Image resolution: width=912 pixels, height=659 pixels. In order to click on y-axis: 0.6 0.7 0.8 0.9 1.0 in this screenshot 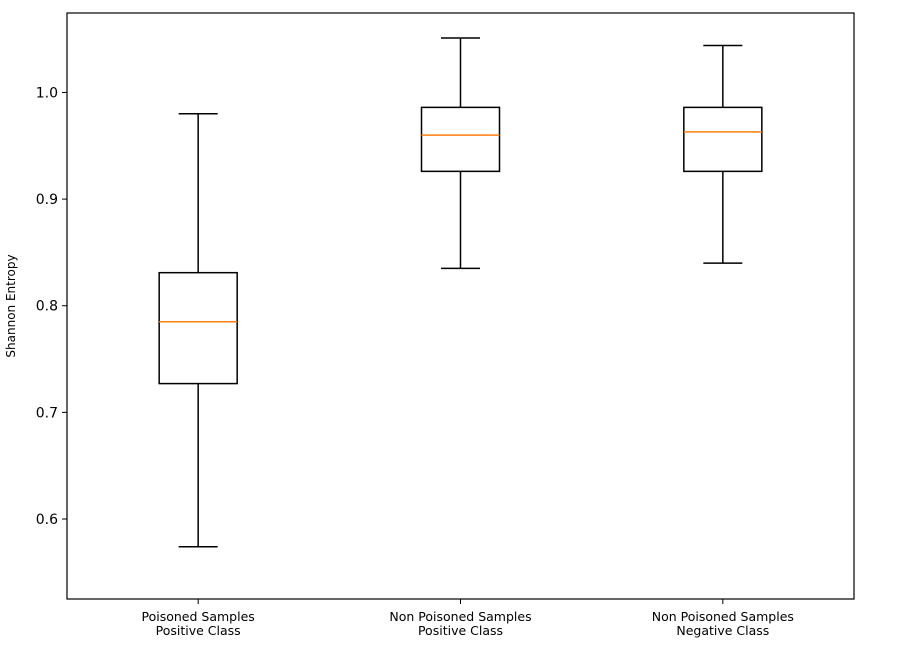, I will do `click(51, 306)`.